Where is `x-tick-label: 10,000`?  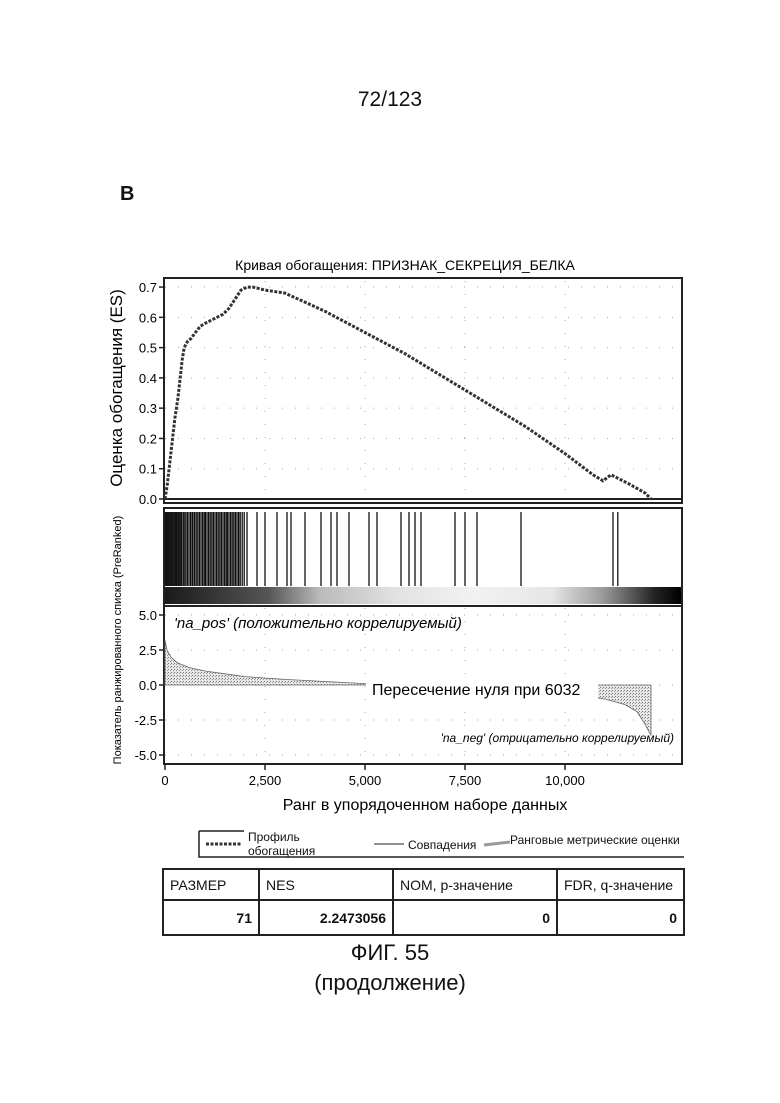 x-tick-label: 10,000 is located at coordinates (565, 780).